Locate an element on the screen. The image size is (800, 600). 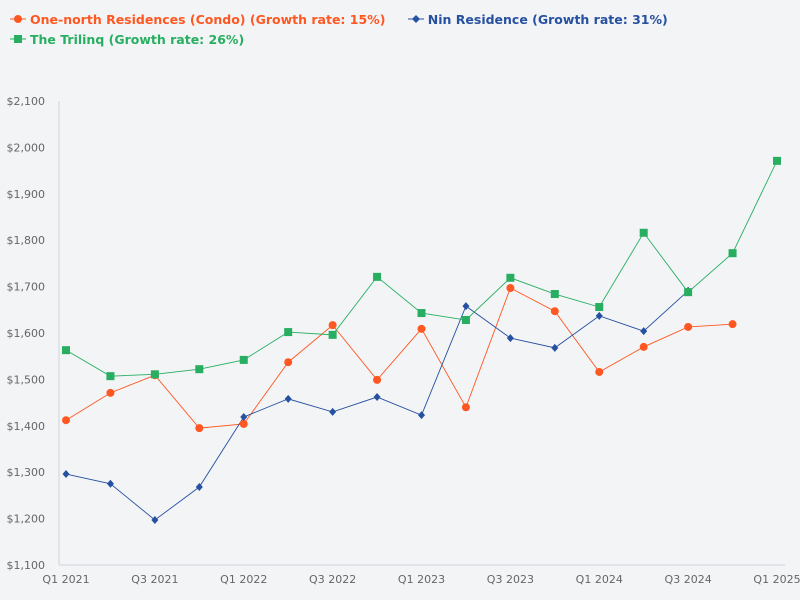
y-tick-label: $1,500 is located at coordinates (26, 379).